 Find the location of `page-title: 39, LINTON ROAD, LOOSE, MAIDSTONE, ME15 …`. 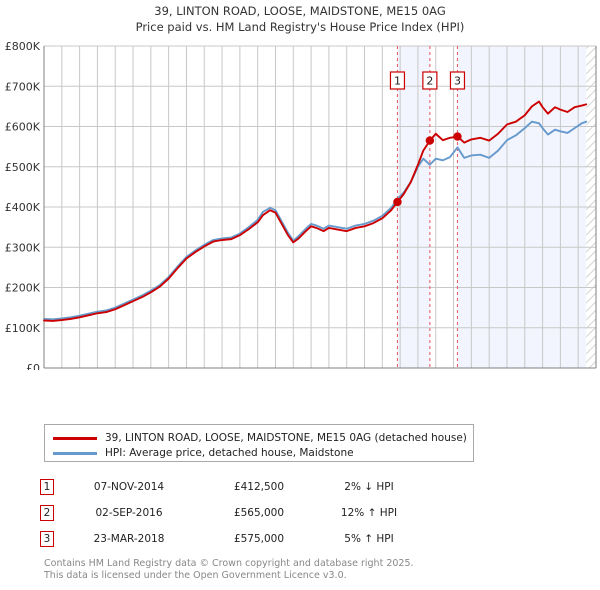

page-title: 39, LINTON ROAD, LOOSE, MAIDSTONE, ME15 … is located at coordinates (300, 19).